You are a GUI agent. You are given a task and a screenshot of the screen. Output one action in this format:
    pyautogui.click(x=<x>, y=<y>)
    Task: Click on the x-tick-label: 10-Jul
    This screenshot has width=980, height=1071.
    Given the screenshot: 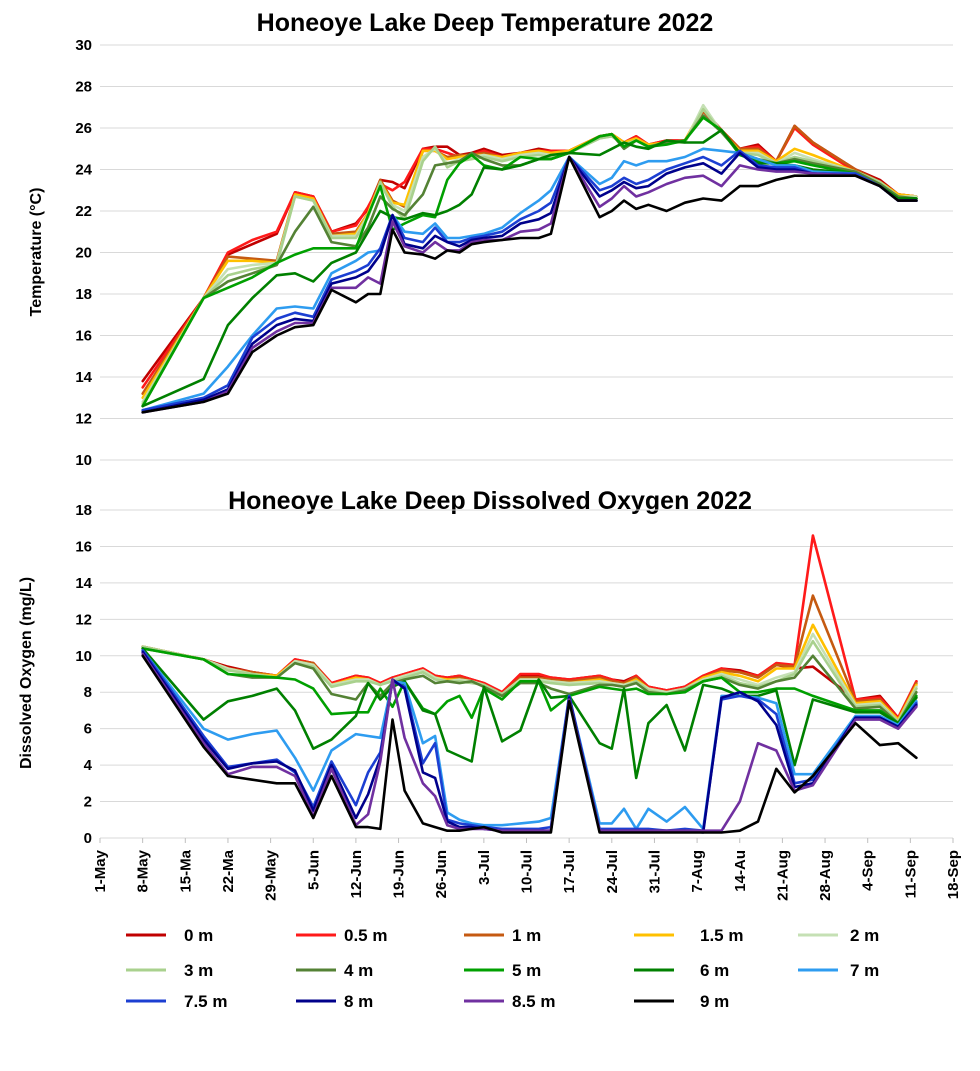 What is the action you would take?
    pyautogui.click(x=527, y=871)
    